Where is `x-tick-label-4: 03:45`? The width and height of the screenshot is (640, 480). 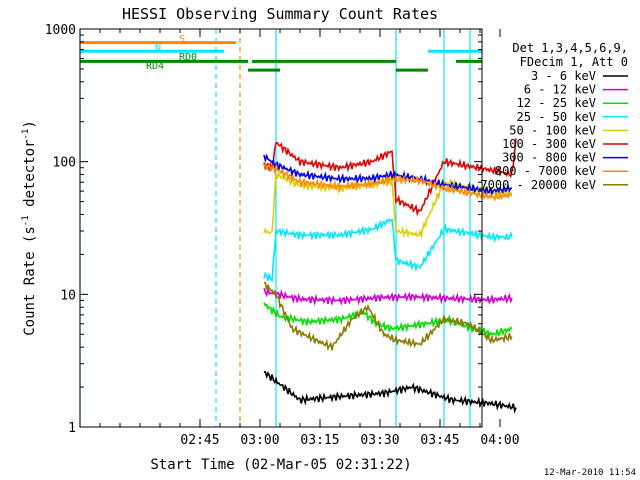
x-tick-label-4: 03:45 is located at coordinates (439, 440).